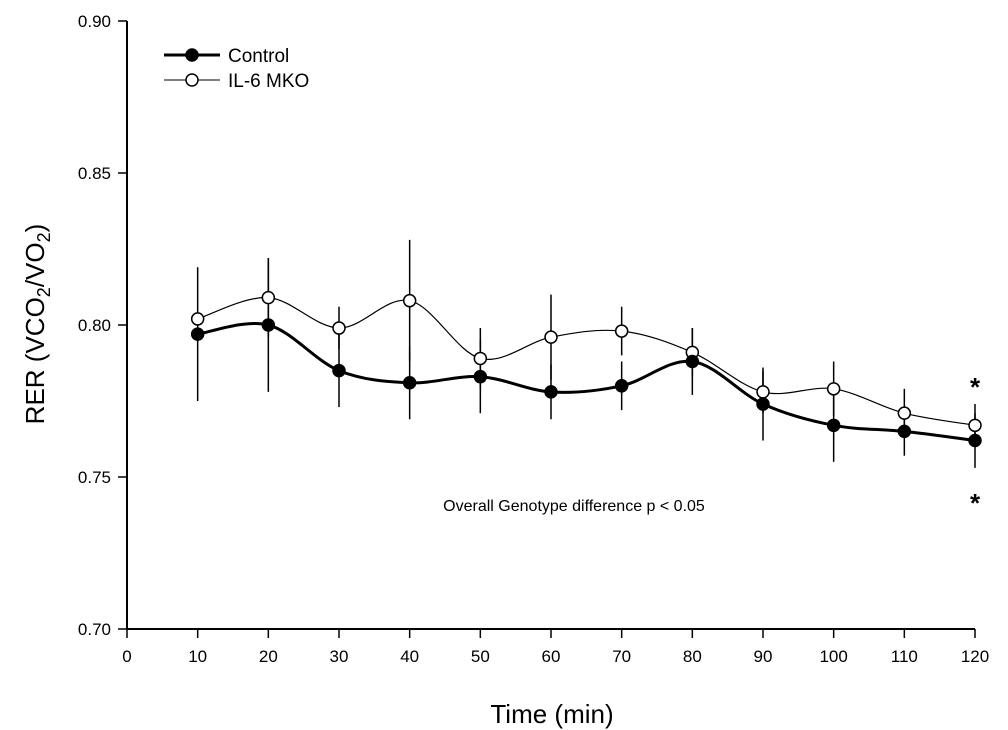 This screenshot has height=730, width=1008. Describe the element at coordinates (94, 21) in the screenshot. I see `y-tick-label: 0.90` at that location.